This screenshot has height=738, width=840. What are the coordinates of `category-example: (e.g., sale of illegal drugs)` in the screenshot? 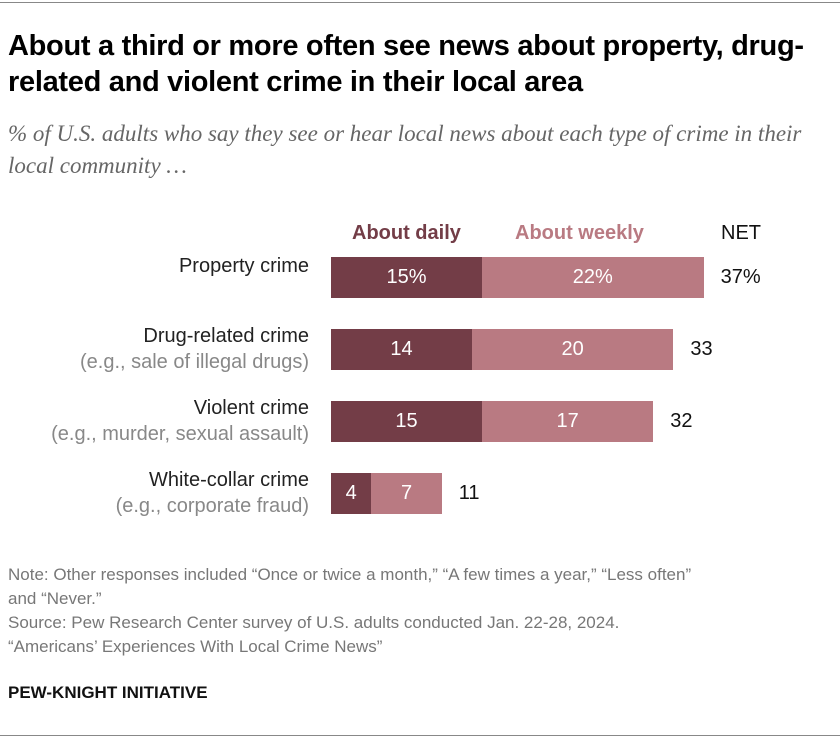 It's located at (194, 362).